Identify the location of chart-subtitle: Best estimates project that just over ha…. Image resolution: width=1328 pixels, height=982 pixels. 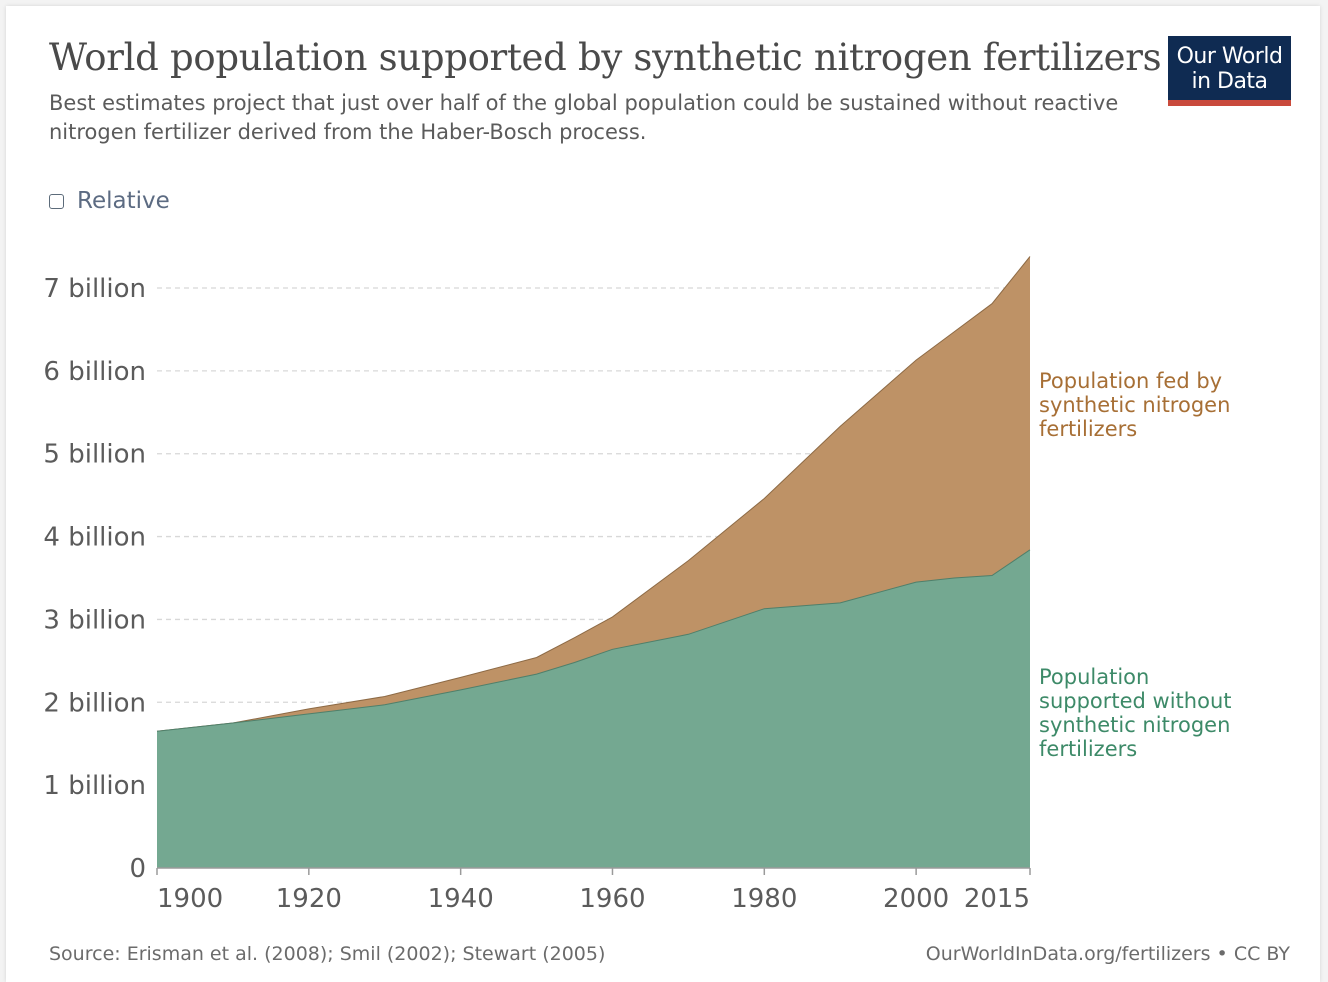
(584, 117).